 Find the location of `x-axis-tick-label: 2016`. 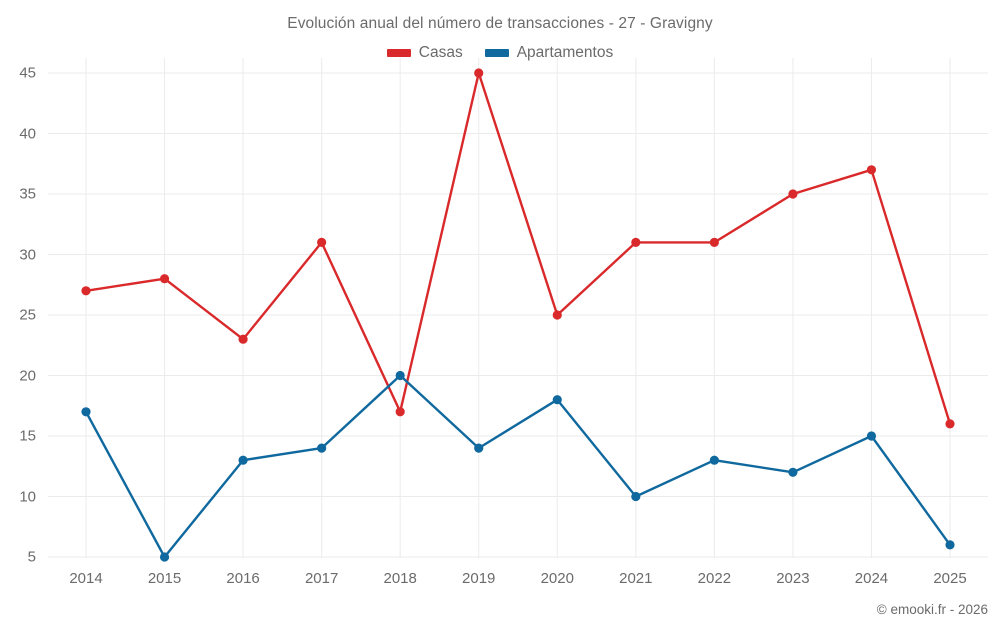

x-axis-tick-label: 2016 is located at coordinates (243, 578).